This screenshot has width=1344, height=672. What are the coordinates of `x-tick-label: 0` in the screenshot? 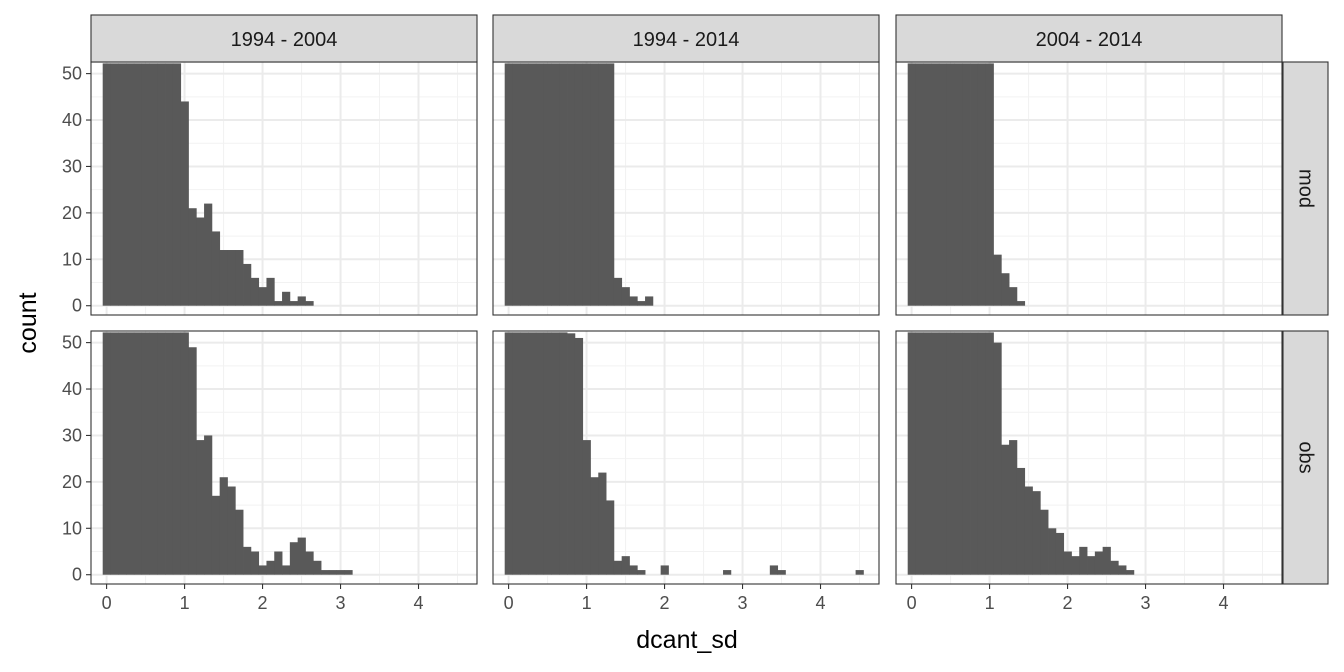 It's located at (509, 603).